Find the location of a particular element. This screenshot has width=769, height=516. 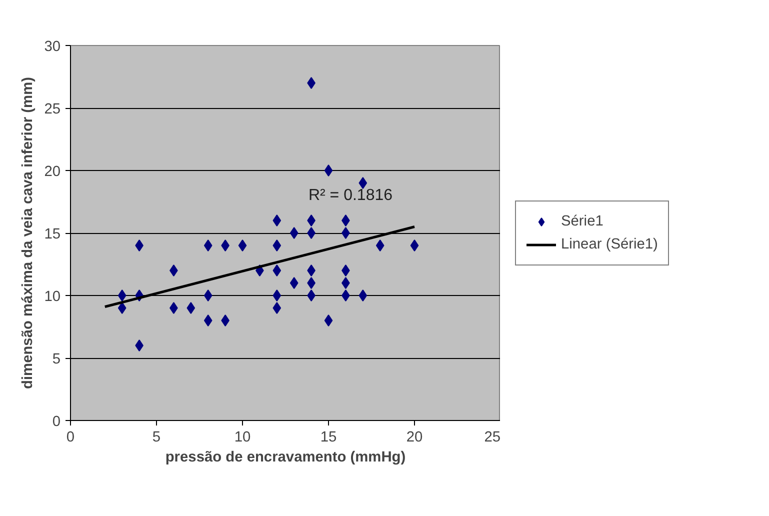

x-tick-label: 10 is located at coordinates (242, 438).